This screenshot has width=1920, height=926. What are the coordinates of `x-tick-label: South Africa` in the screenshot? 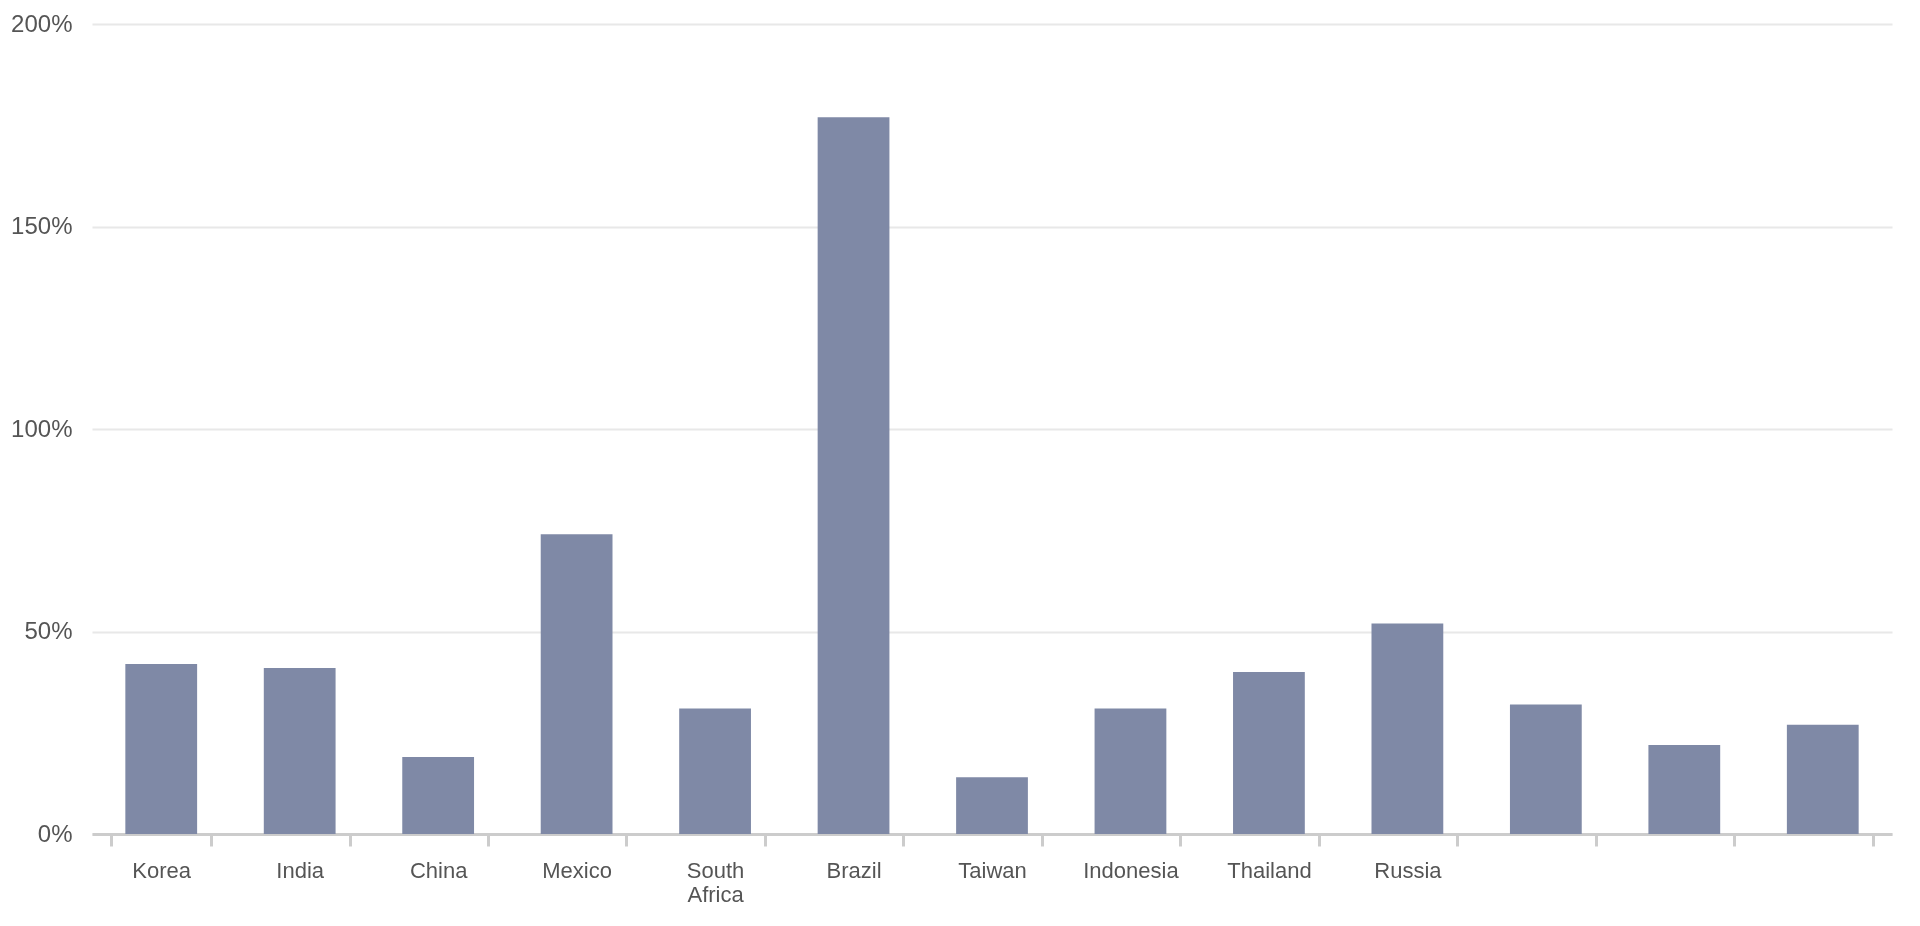 It's located at (715, 882).